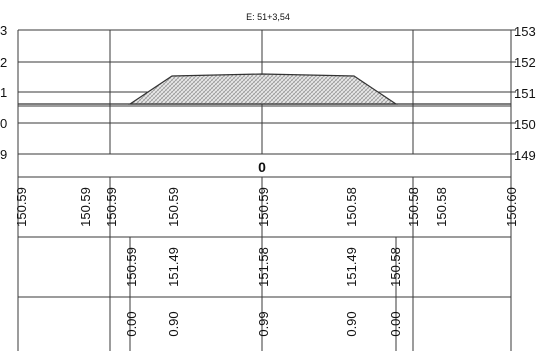 The height and width of the screenshot is (356, 541). I want to click on elev-right-label: 152, so click(525, 62).